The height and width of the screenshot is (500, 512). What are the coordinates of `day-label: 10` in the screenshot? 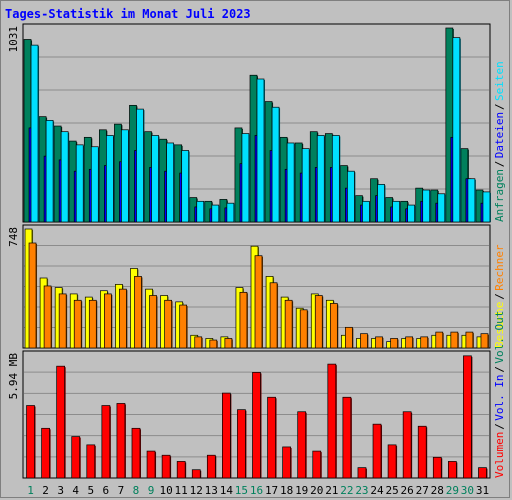 It's located at (165, 490).